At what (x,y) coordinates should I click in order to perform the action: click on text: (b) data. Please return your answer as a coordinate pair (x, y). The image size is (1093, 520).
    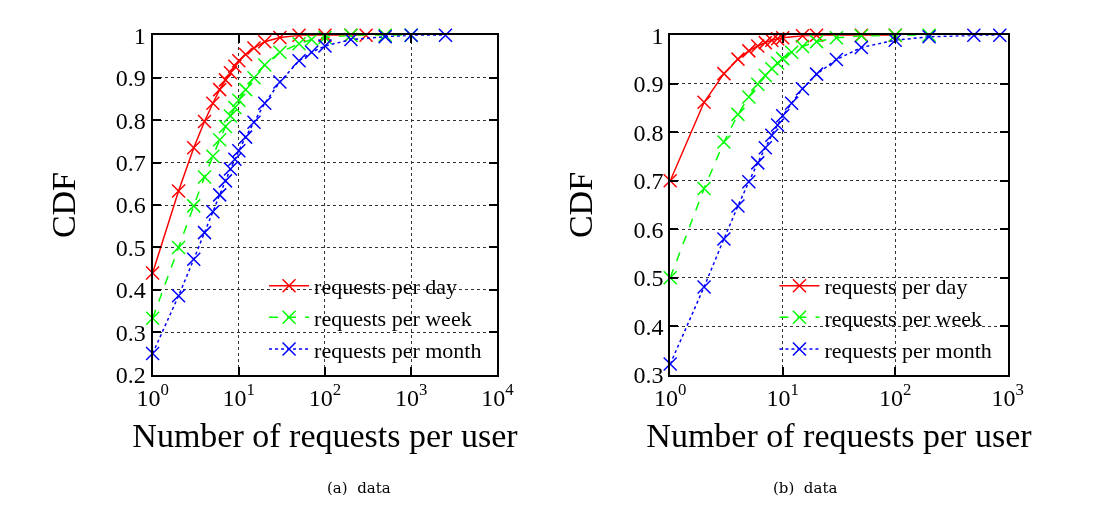
    Looking at the image, I should click on (805, 488).